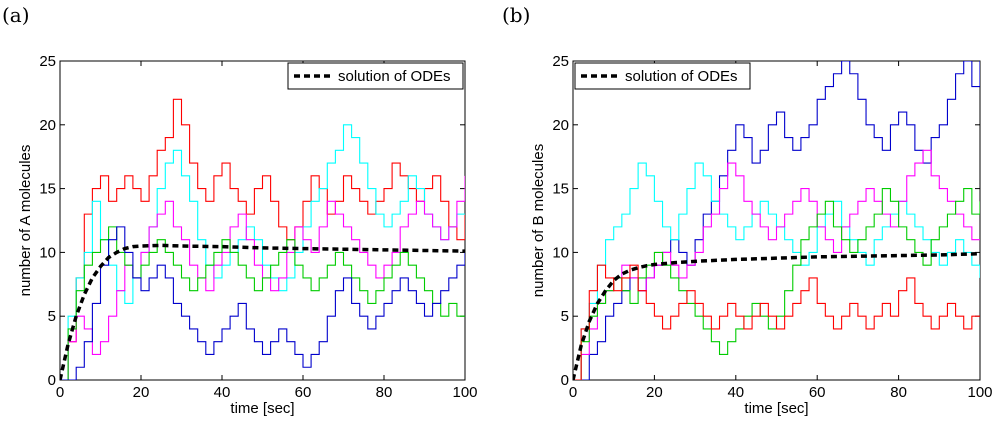  What do you see at coordinates (16, 15) in the screenshot?
I see `panel-label-a: (a)` at bounding box center [16, 15].